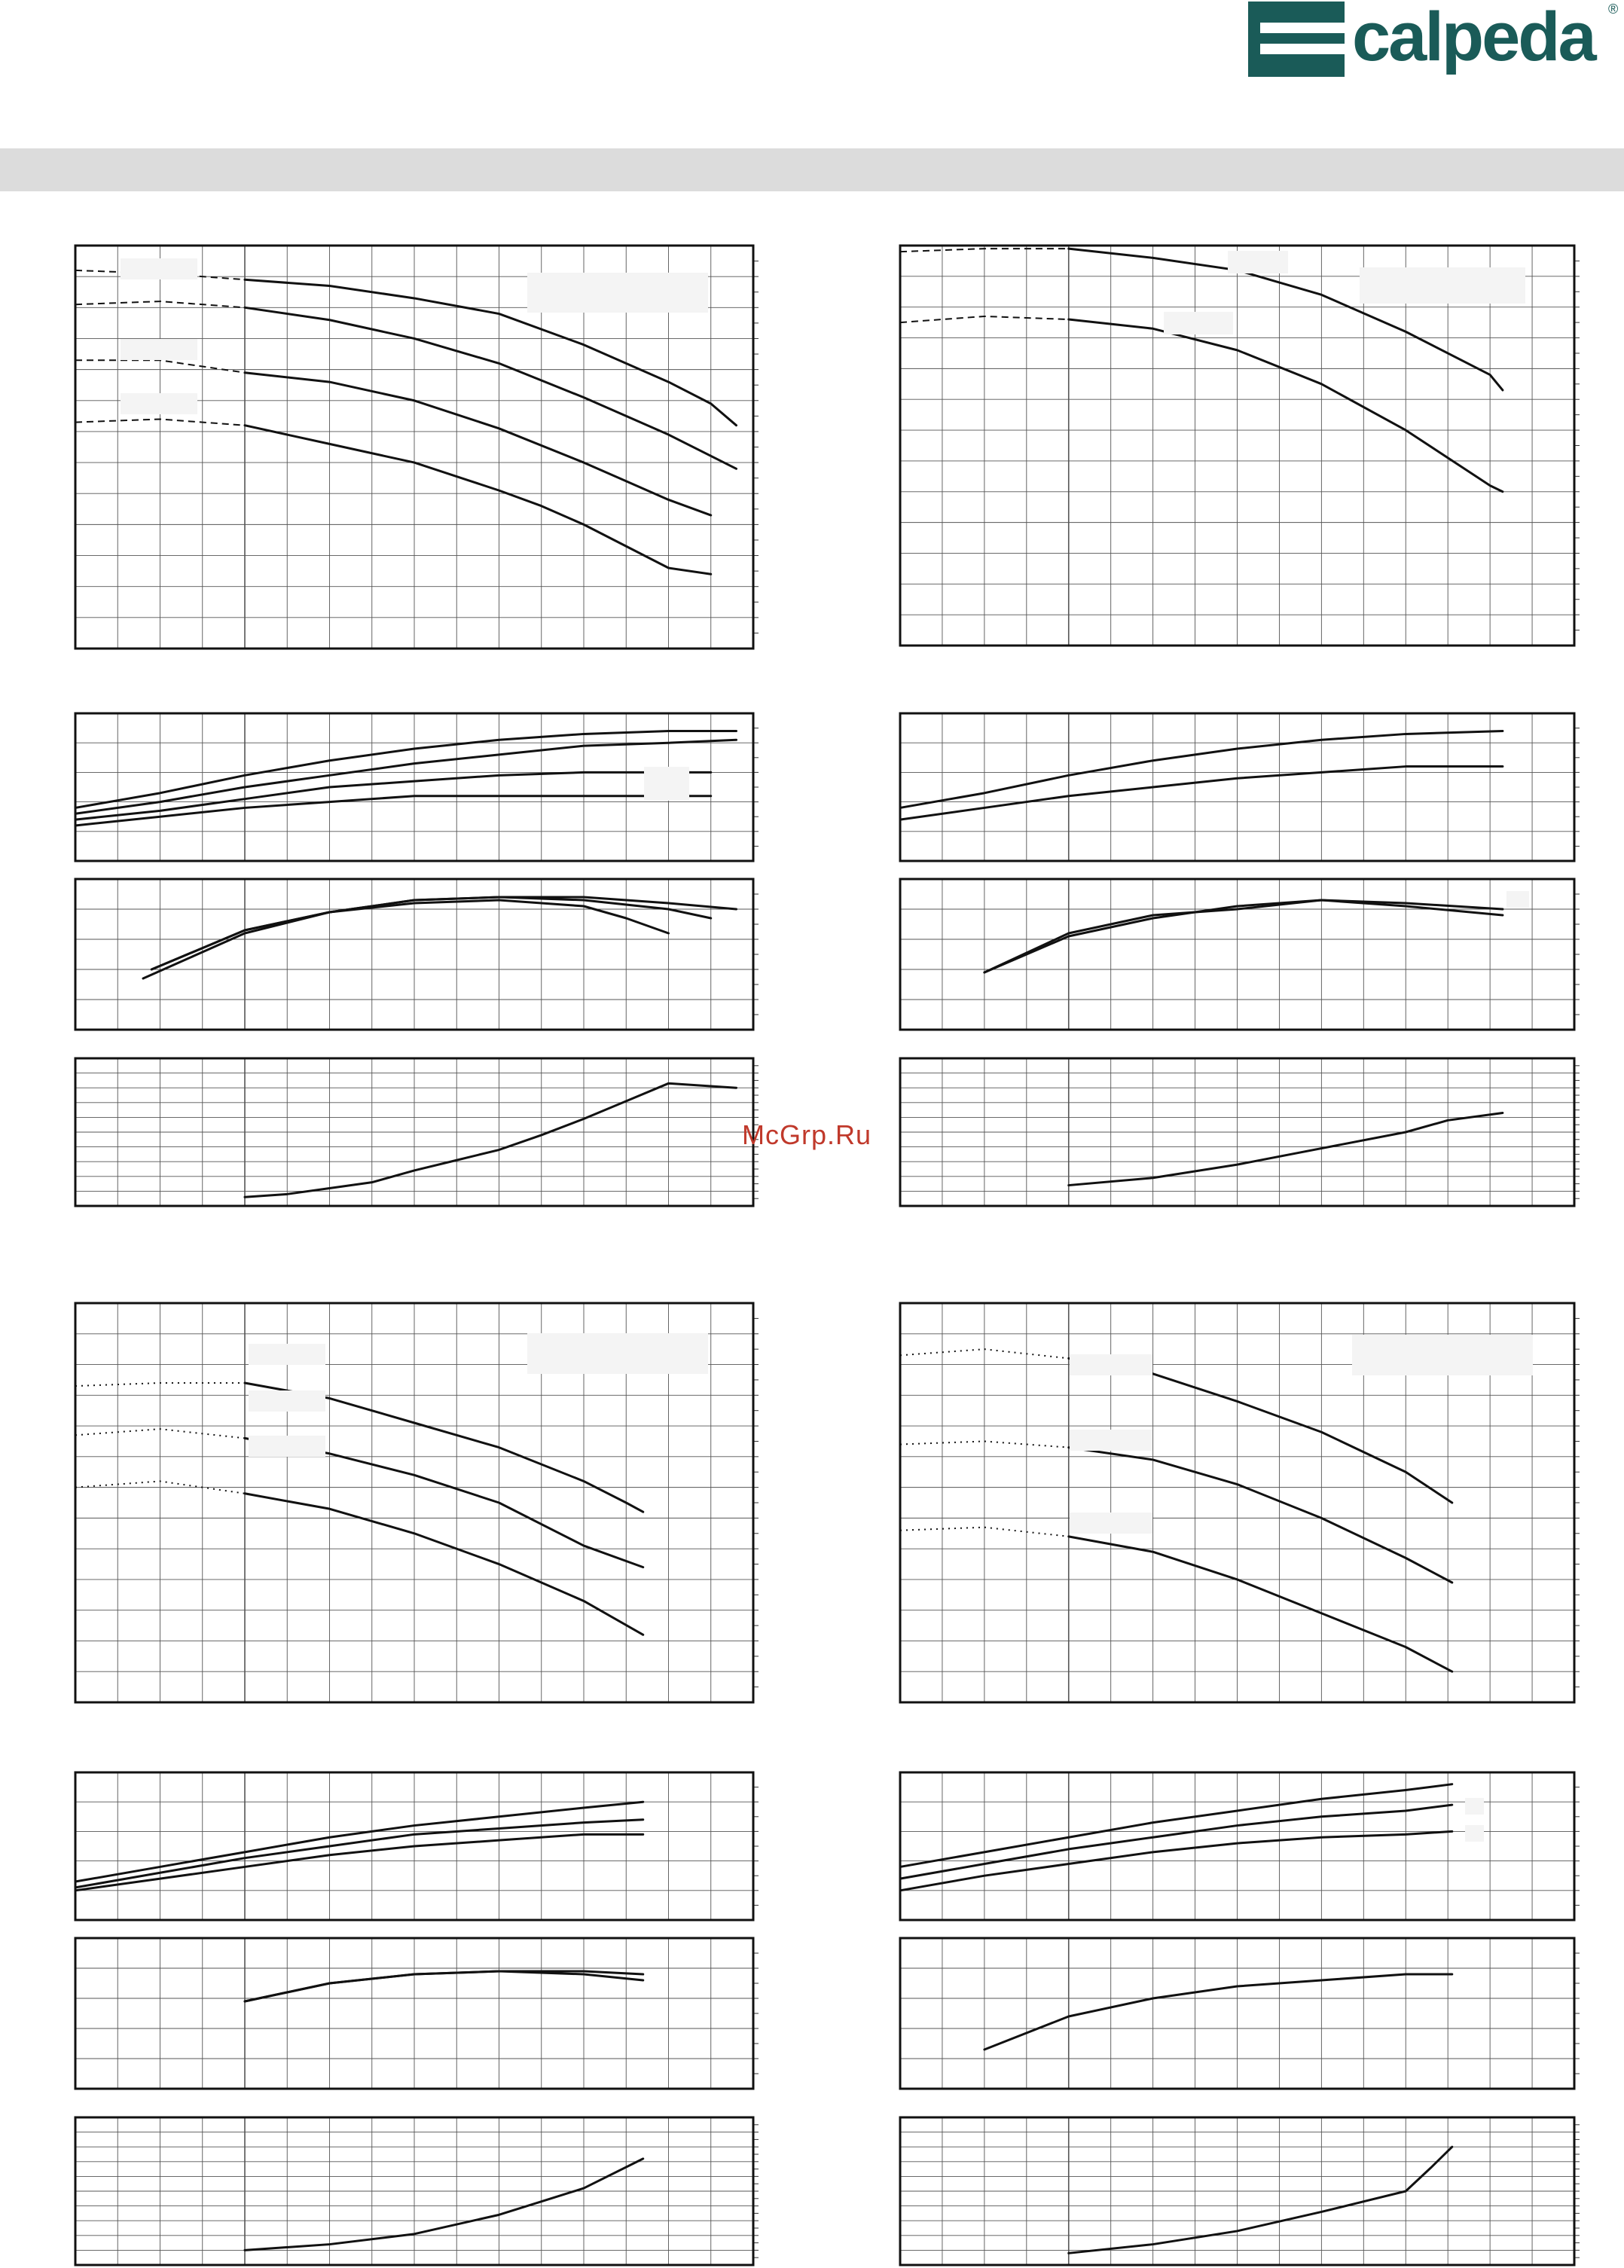 The height and width of the screenshot is (2268, 1624). I want to click on chart-br-p, so click(1240, 1846).